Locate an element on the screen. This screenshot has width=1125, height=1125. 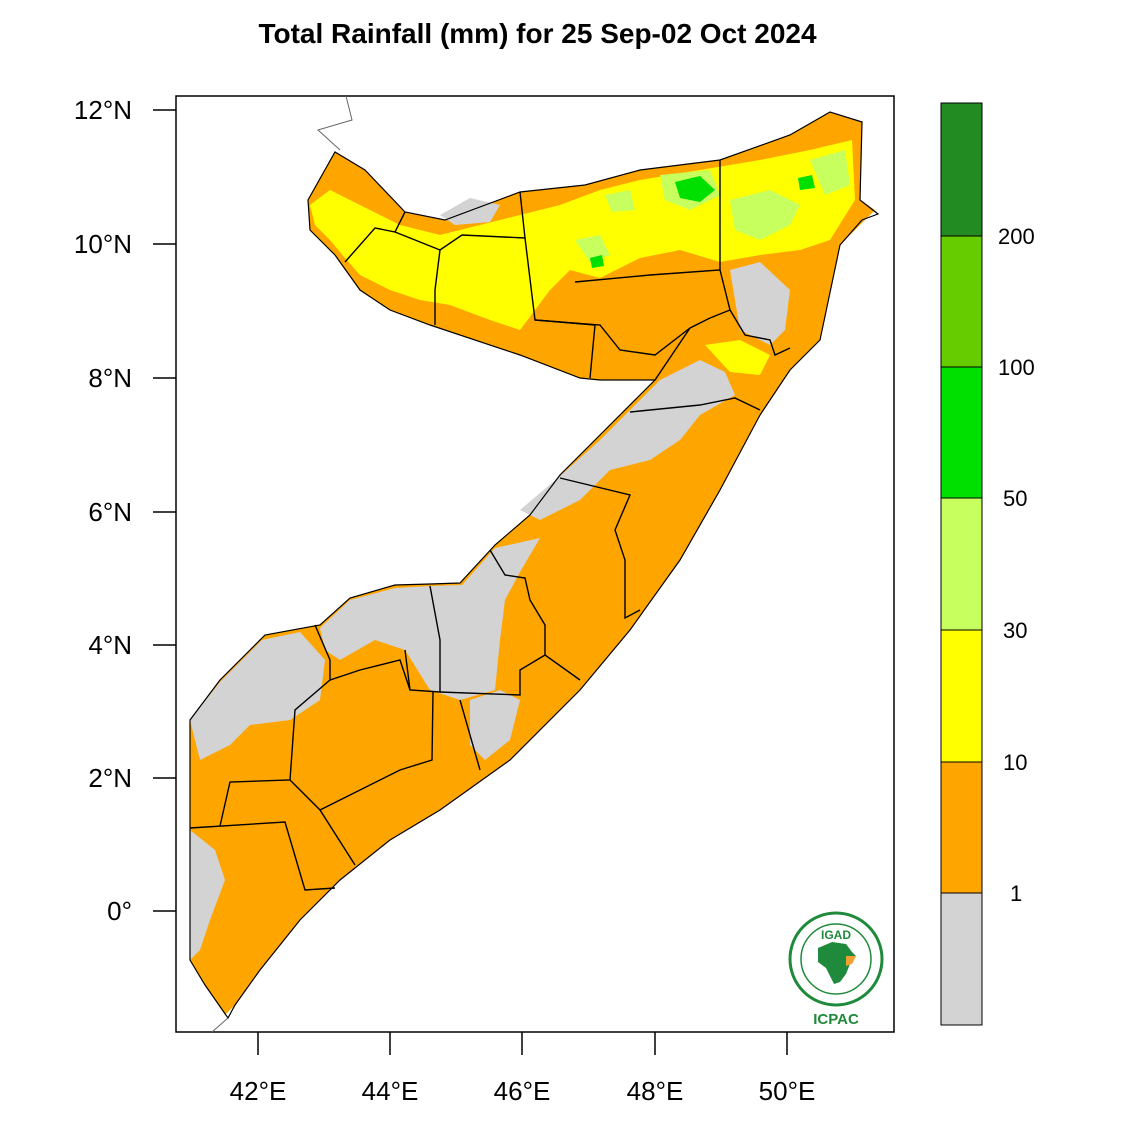
lon-tick-label: 42°E is located at coordinates (258, 1091).